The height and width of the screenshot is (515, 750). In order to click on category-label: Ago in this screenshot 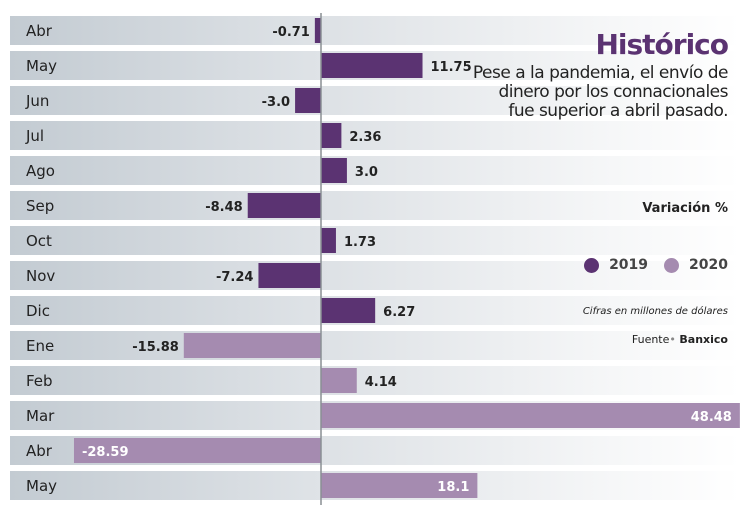, I will do `click(40, 171)`.